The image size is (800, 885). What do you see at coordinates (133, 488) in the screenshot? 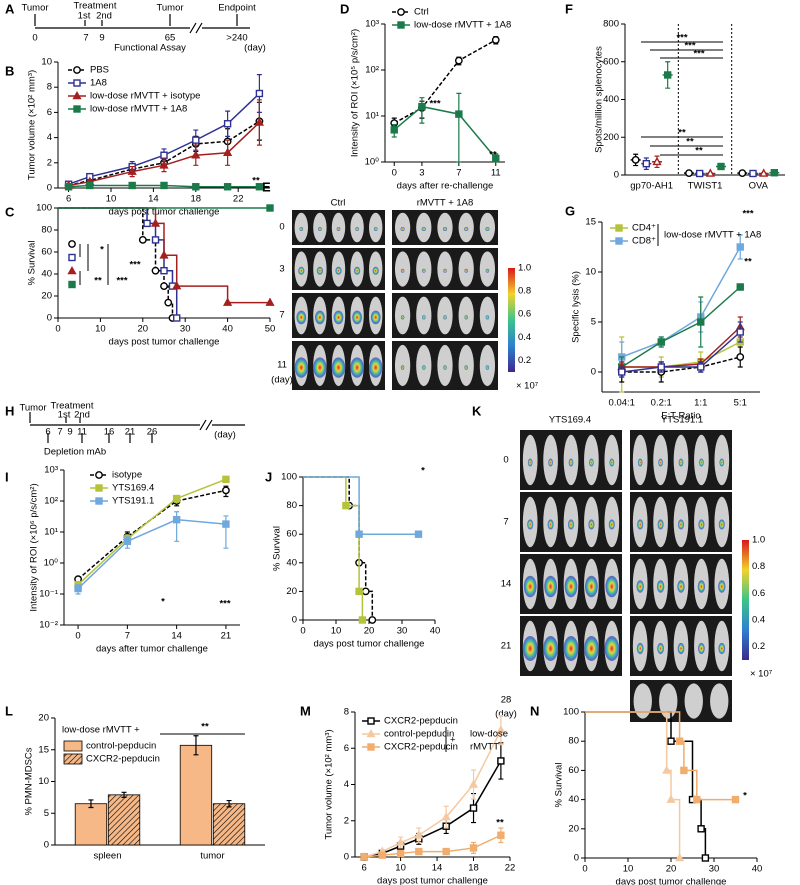
I see `legend-label: YTS169.4` at bounding box center [133, 488].